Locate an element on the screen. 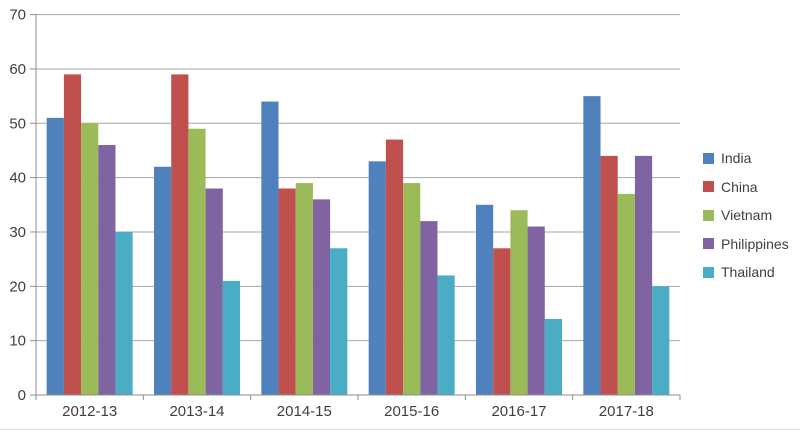 The width and height of the screenshot is (800, 430). legend-item-vietnam: Vietnam is located at coordinates (746, 215).